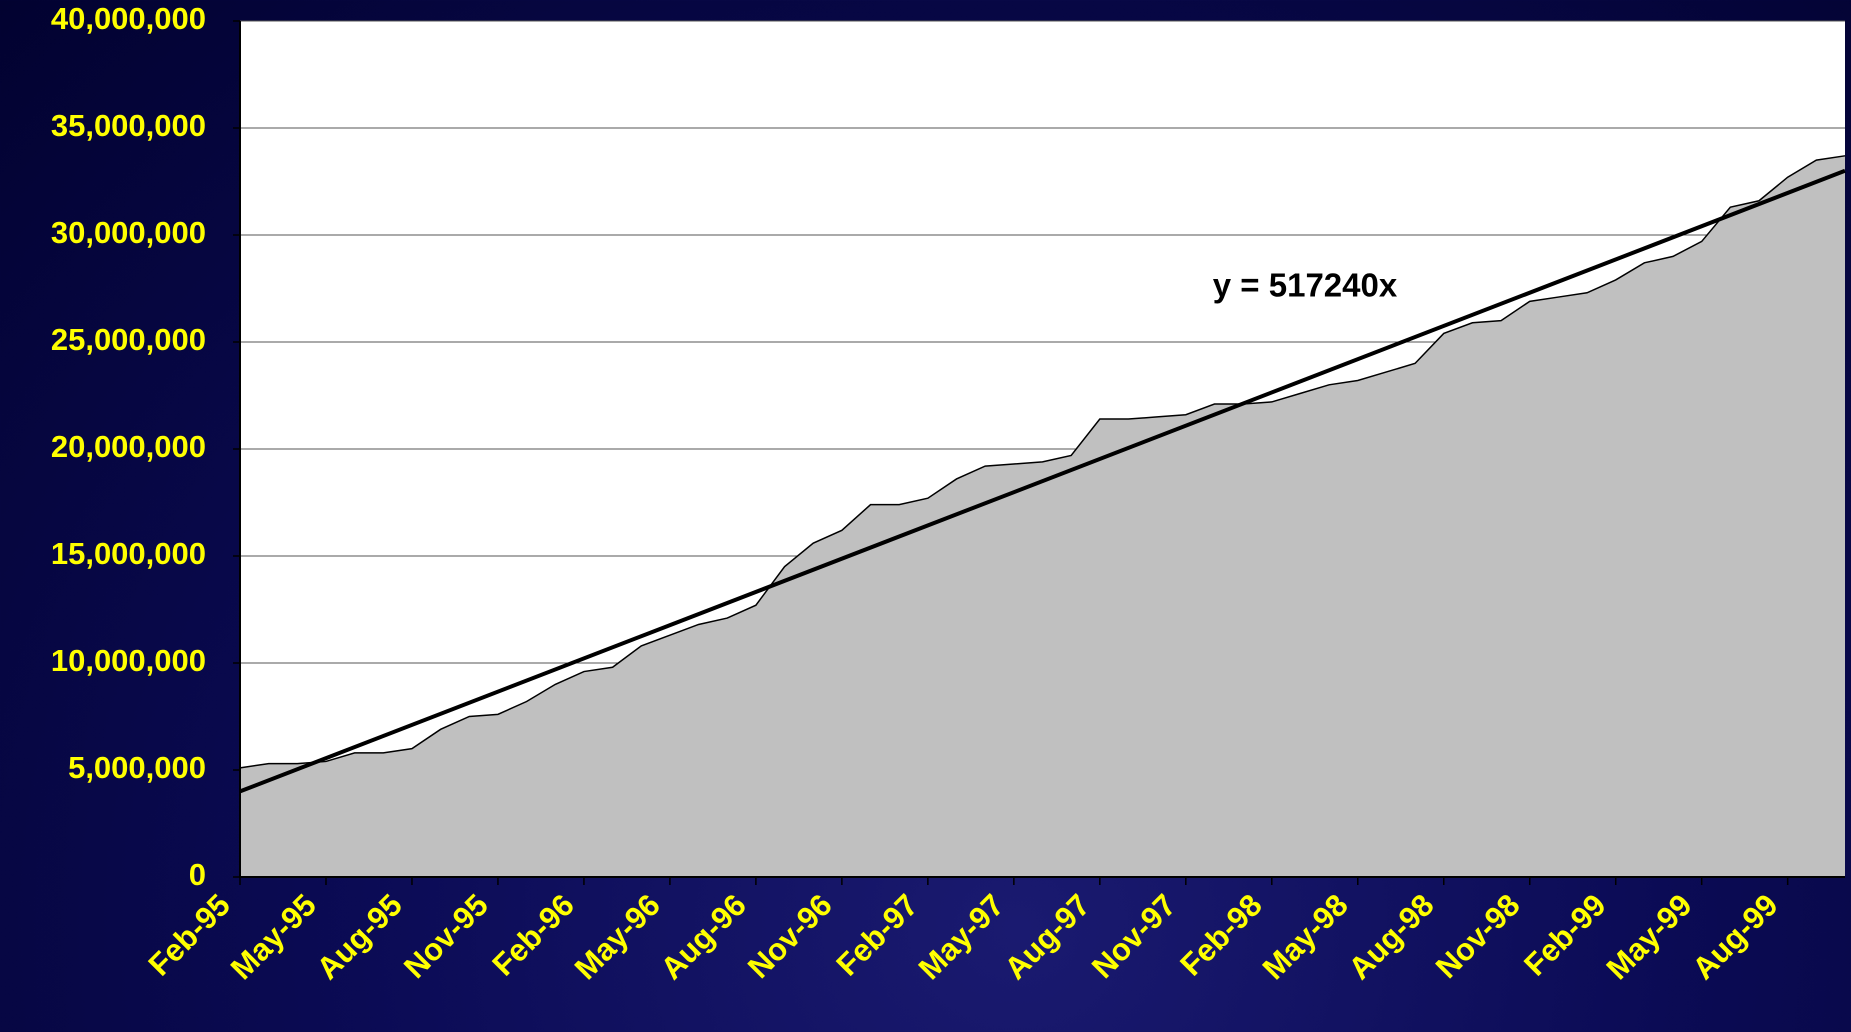 The height and width of the screenshot is (1032, 1851). I want to click on y-tick-label: 40,000,000, so click(128, 18).